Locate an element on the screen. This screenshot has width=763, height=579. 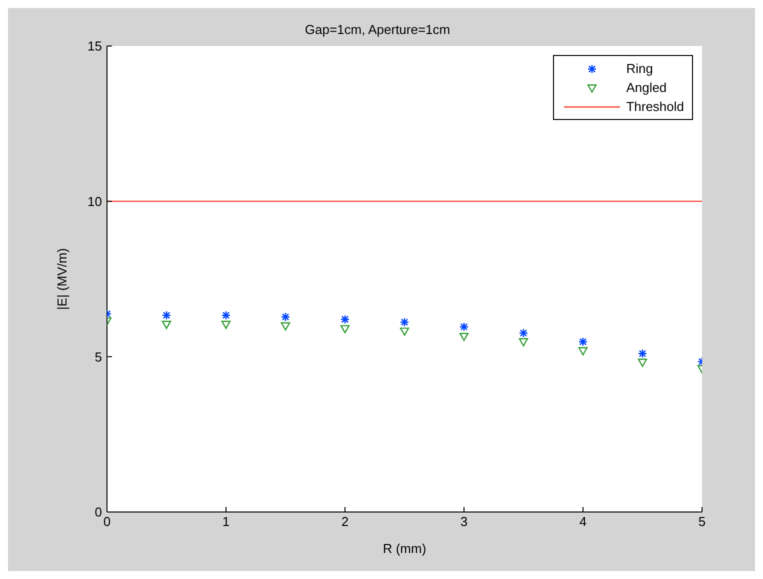
x-tick-label: 3 is located at coordinates (464, 522).